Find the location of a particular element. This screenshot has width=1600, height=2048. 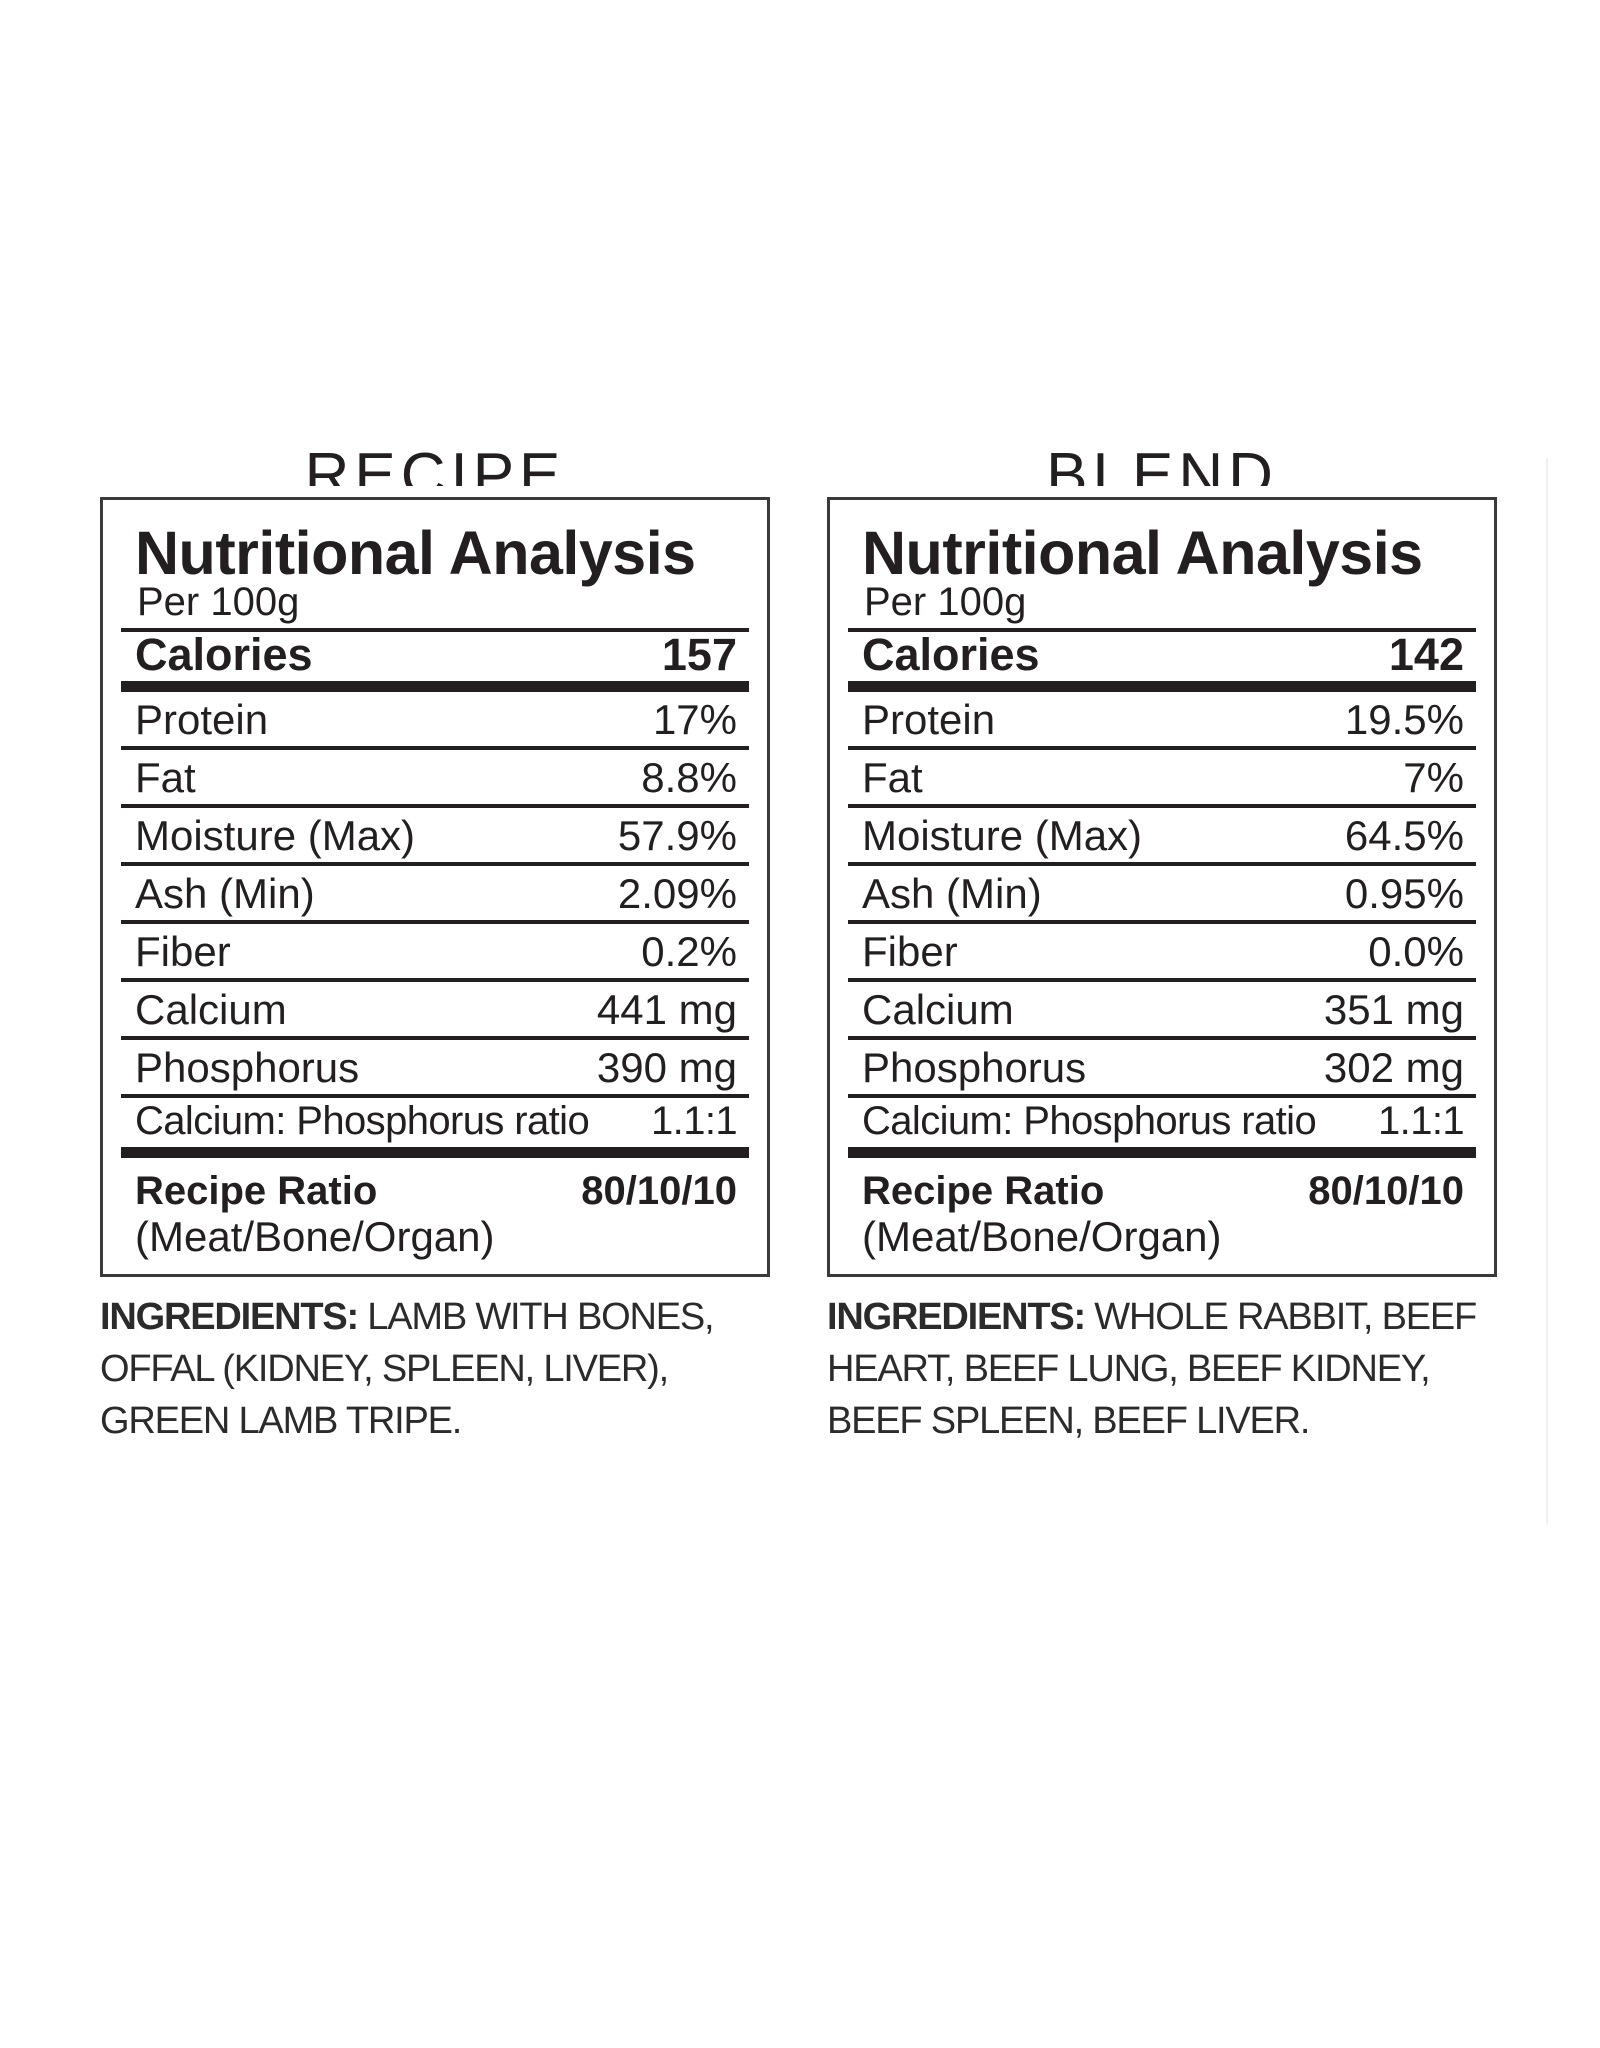

nutrient-value: 64.5% is located at coordinates (1404, 835).